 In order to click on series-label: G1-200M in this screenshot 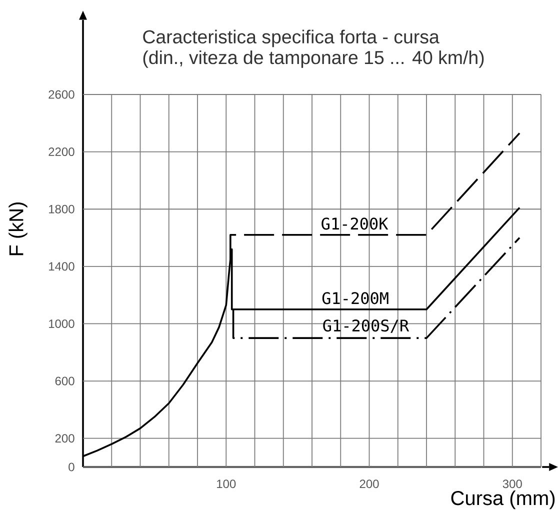, I will do `click(355, 298)`.